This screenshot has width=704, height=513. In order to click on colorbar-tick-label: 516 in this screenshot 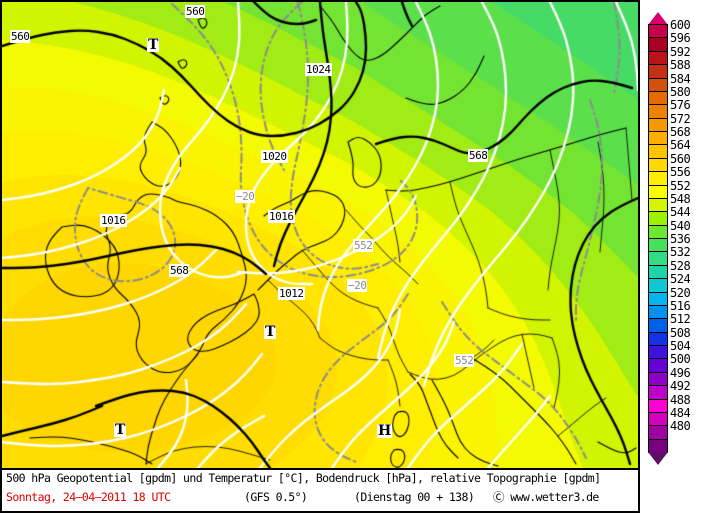, I will do `click(680, 305)`.